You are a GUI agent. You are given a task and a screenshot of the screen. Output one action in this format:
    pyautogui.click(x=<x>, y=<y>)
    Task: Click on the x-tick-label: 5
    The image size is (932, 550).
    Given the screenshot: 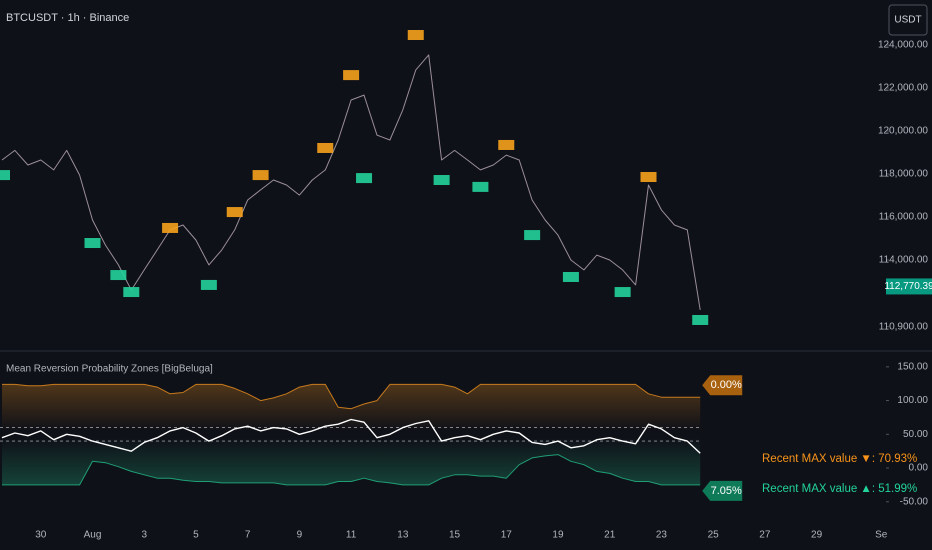 What is the action you would take?
    pyautogui.click(x=196, y=535)
    